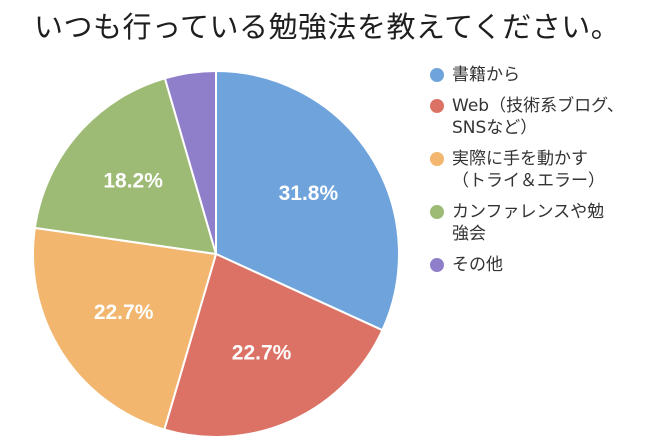  I want to click on legend-item-2: Web（技術系ブログ、 SNSなど）, so click(542, 117).